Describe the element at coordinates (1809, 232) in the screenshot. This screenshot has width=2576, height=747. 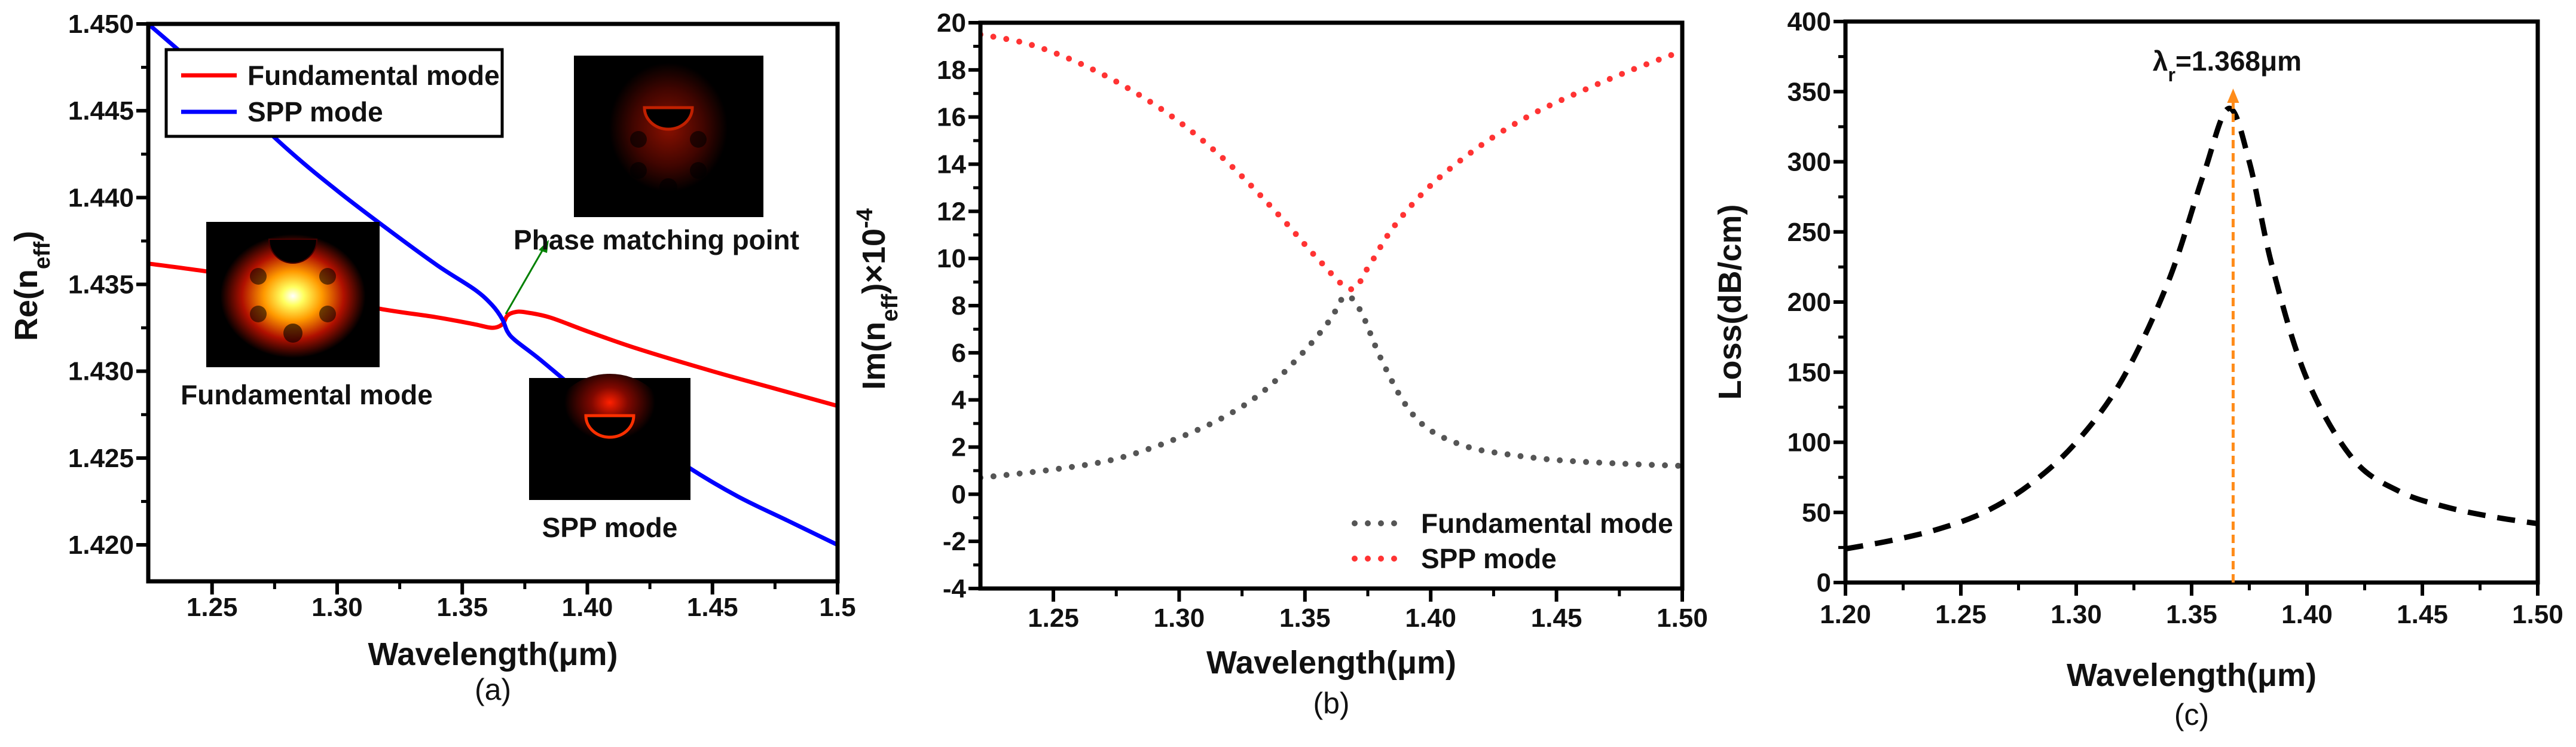
I see `y-tick-label: 250` at that location.